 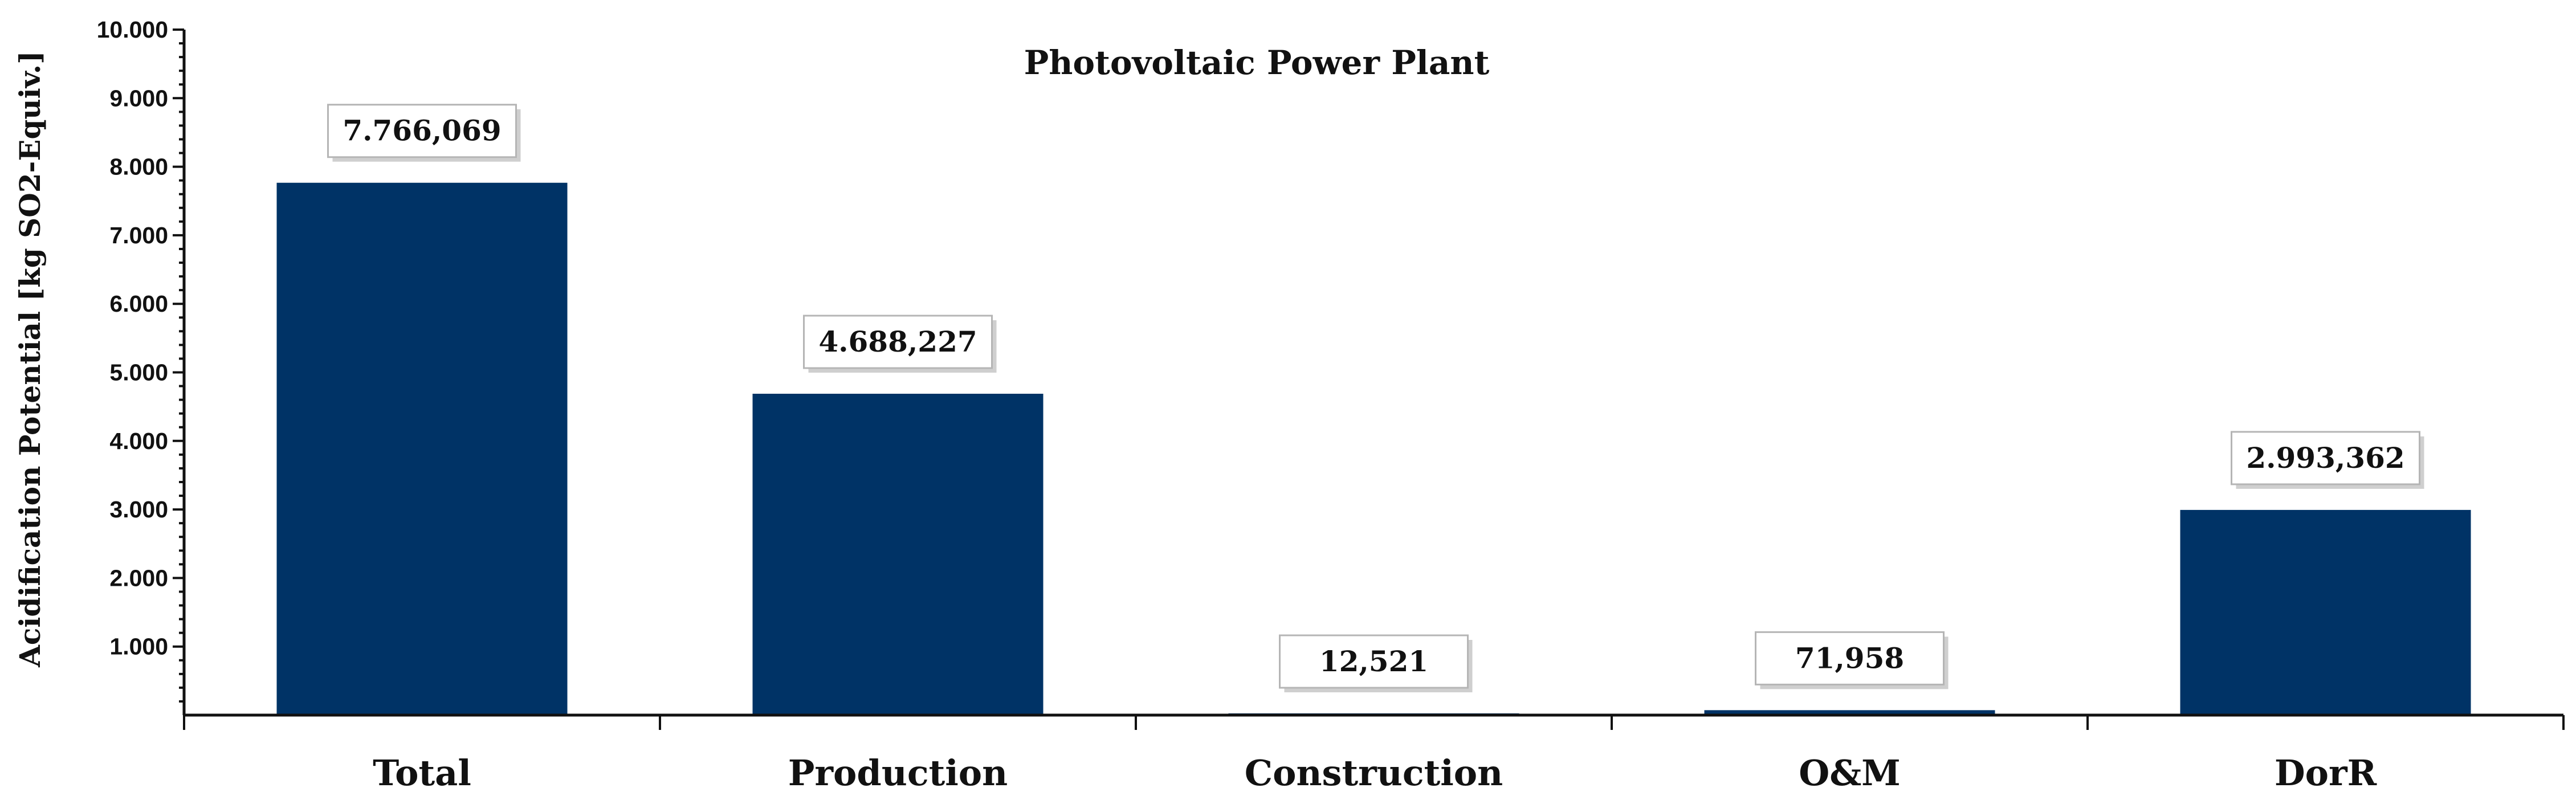 What do you see at coordinates (1257, 62) in the screenshot?
I see `chart-title: Photovoltaic Power Plant` at bounding box center [1257, 62].